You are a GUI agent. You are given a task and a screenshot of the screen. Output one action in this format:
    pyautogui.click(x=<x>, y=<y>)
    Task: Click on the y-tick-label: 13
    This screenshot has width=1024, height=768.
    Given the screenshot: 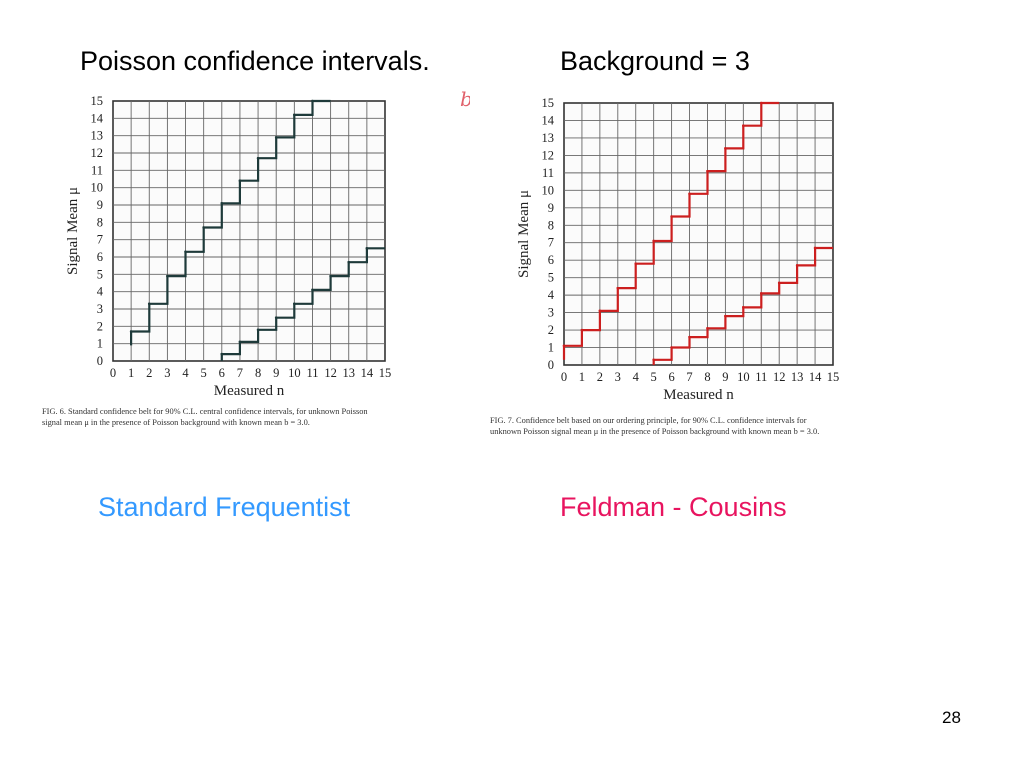 What is the action you would take?
    pyautogui.click(x=97, y=136)
    